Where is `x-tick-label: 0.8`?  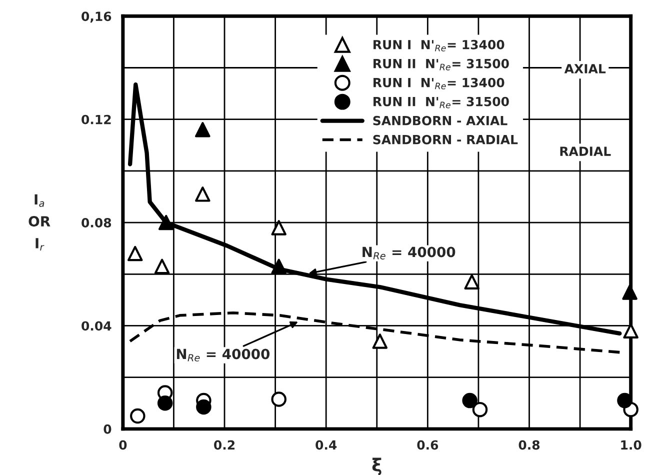
x-tick-label: 0.8 is located at coordinates (529, 445).